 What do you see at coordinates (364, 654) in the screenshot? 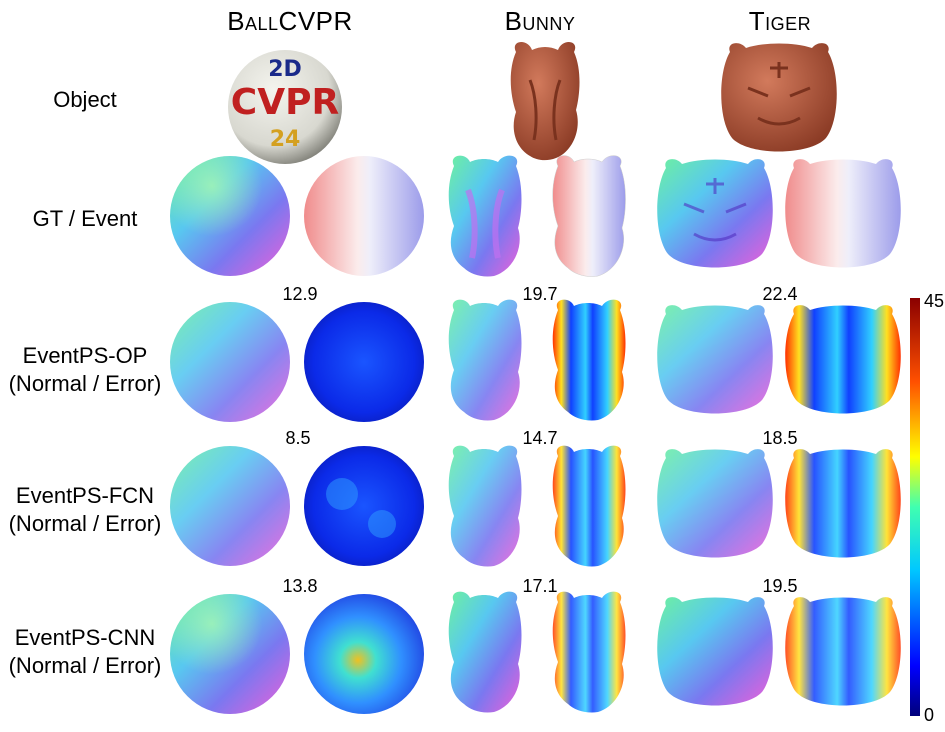
I see `ballcvpr-cnn-error-map` at bounding box center [364, 654].